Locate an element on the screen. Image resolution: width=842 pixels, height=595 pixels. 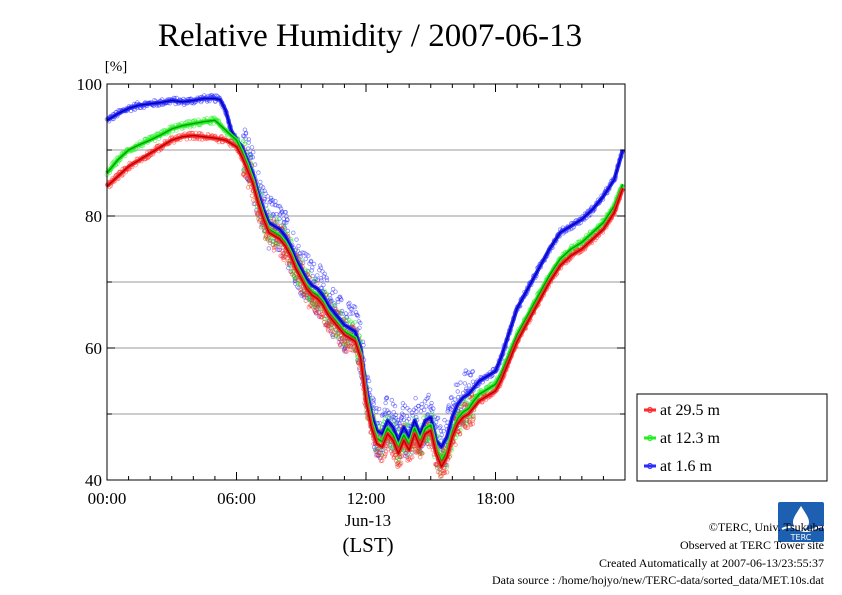
y-tick-label: 40 is located at coordinates (93, 480).